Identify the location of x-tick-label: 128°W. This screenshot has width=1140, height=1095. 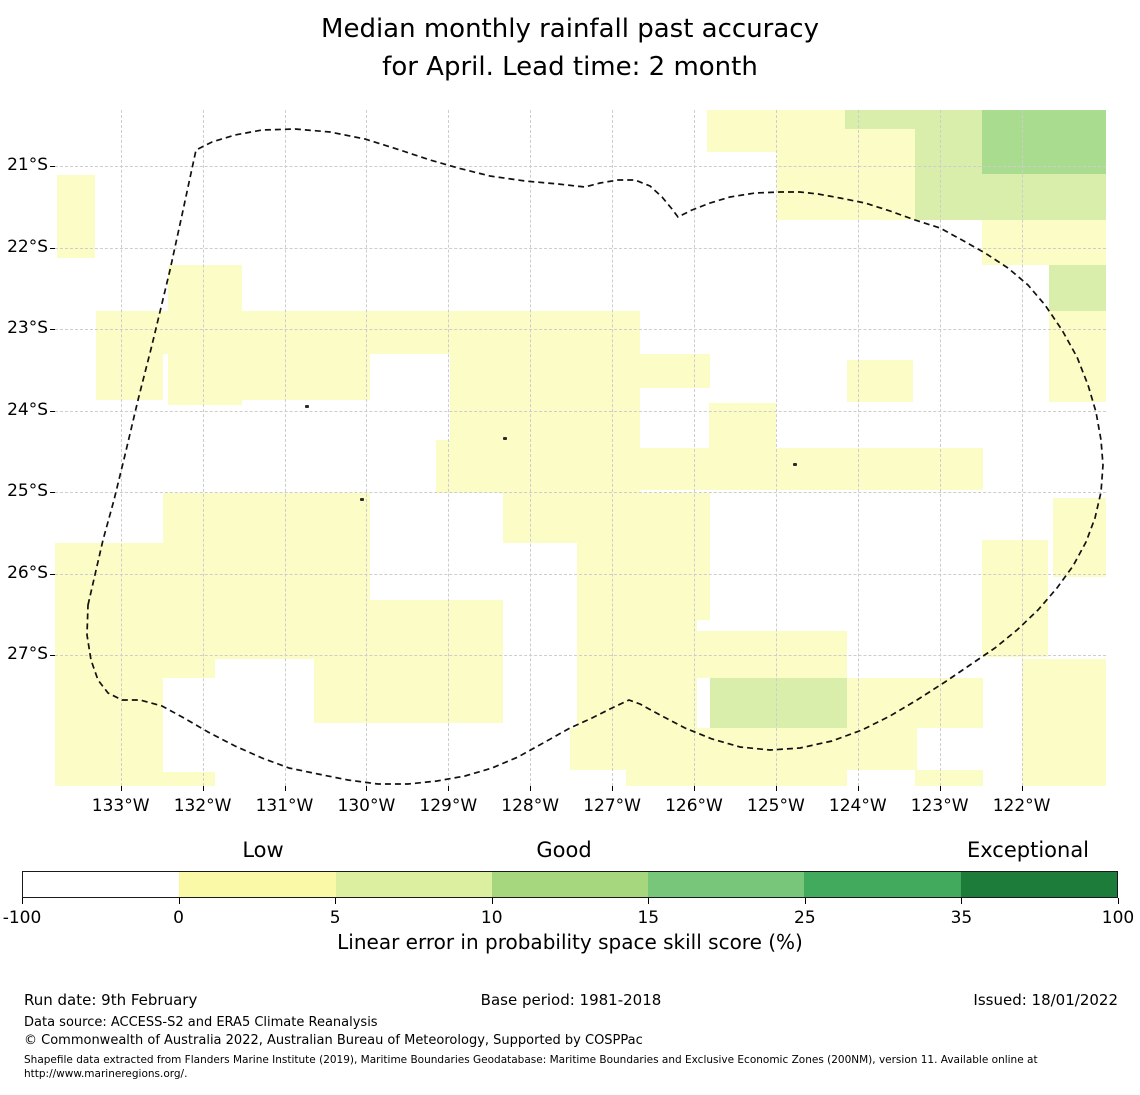
(530, 806).